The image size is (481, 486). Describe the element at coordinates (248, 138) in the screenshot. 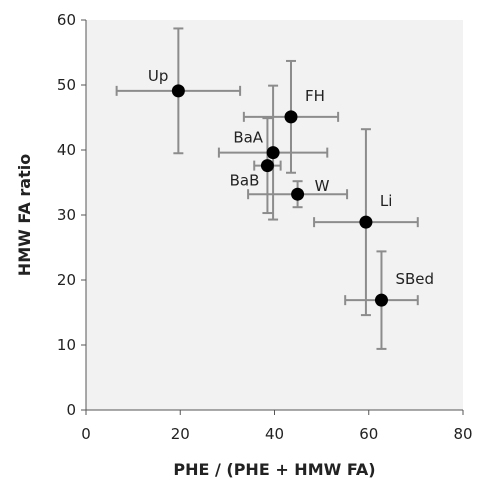

I see `point-label: BaA` at that location.